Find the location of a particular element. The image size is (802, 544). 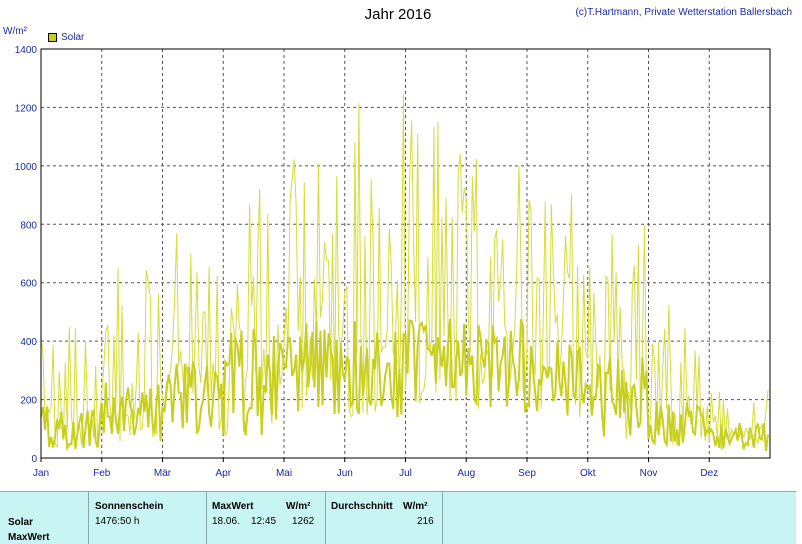

y-tick-label: 600 is located at coordinates (28, 284).